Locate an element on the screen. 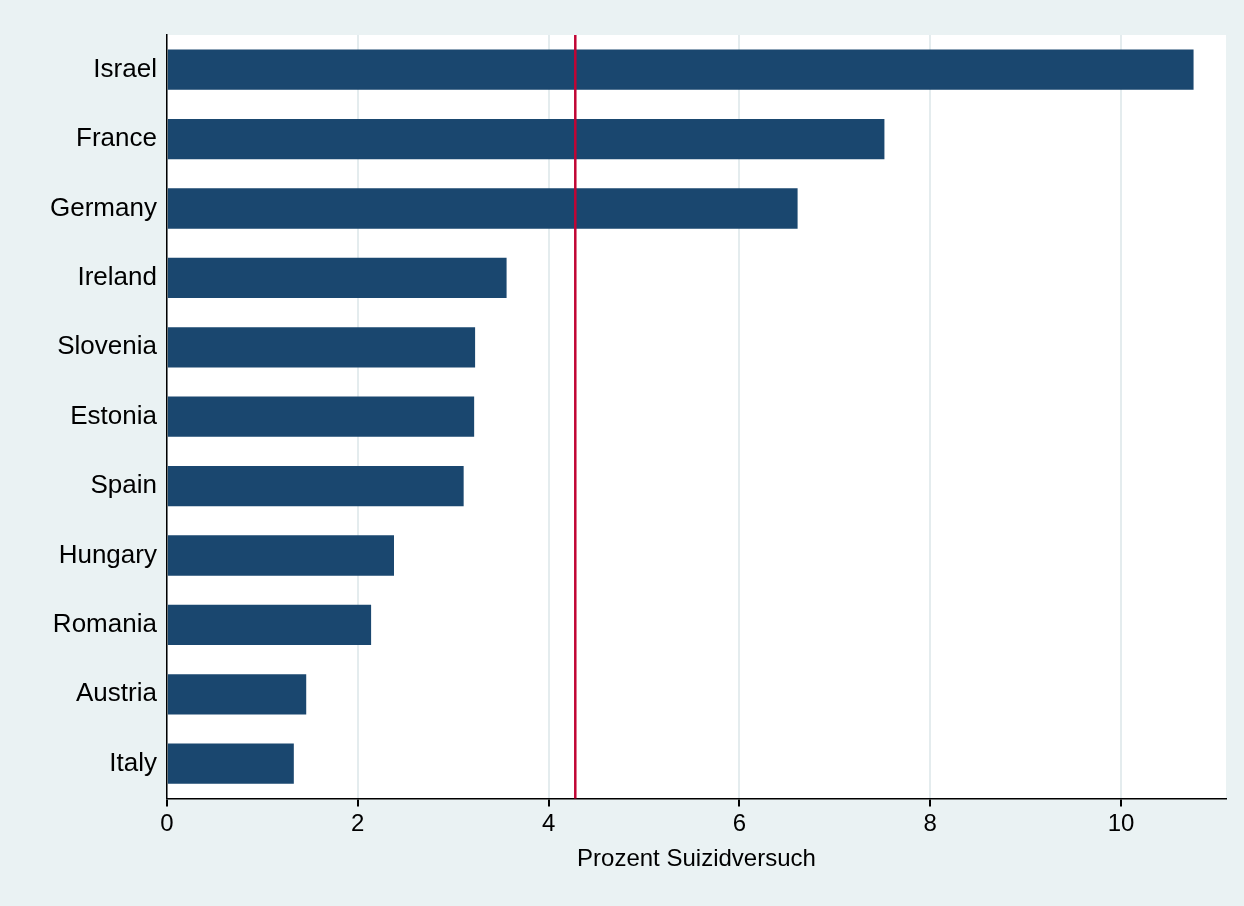  y-tick-label: France is located at coordinates (116, 137).